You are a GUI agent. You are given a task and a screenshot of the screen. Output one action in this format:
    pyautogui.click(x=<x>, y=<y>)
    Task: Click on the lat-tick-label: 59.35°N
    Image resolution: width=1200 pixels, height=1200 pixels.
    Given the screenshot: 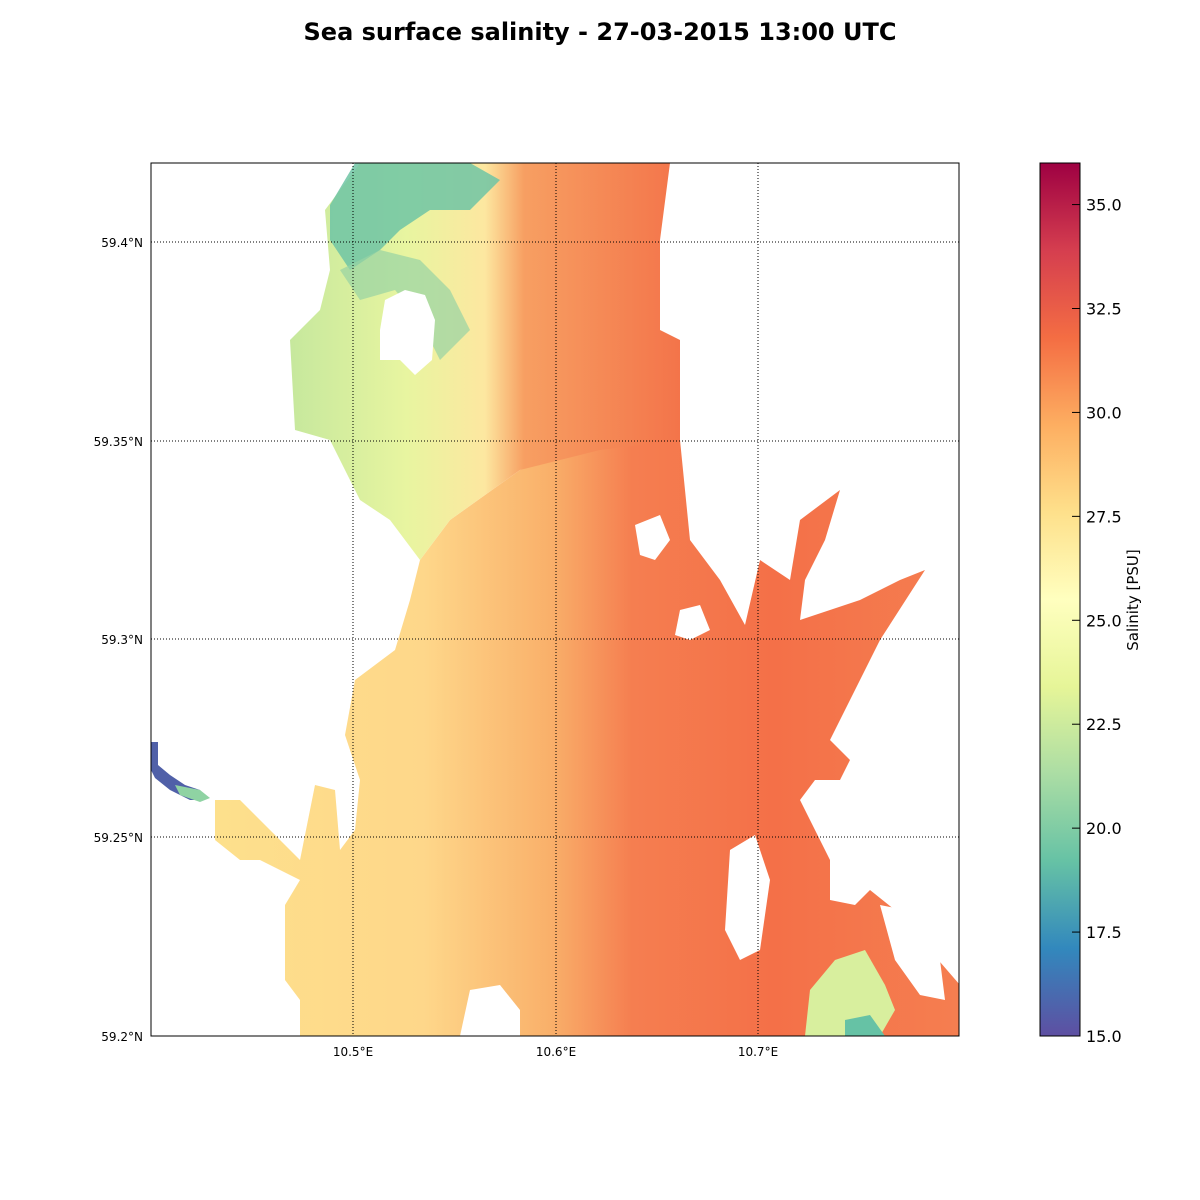 What is the action you would take?
    pyautogui.click(x=118, y=442)
    